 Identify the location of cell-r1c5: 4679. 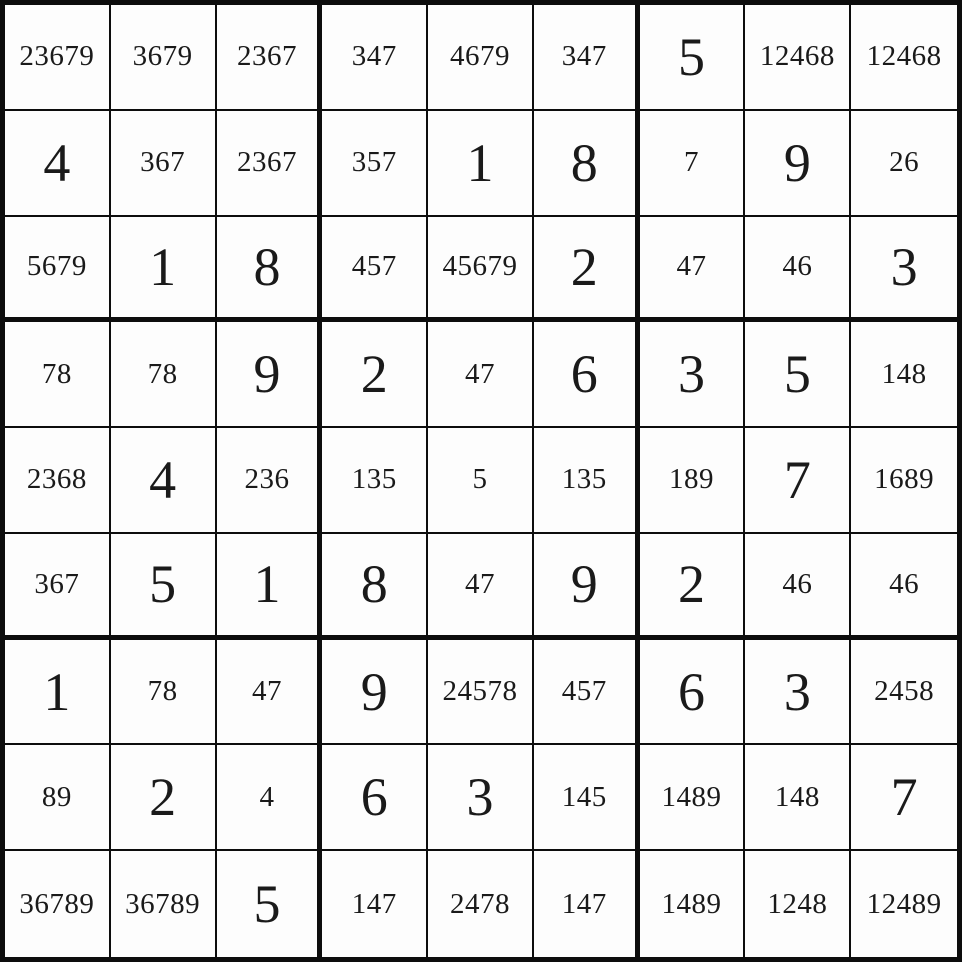
(481, 58).